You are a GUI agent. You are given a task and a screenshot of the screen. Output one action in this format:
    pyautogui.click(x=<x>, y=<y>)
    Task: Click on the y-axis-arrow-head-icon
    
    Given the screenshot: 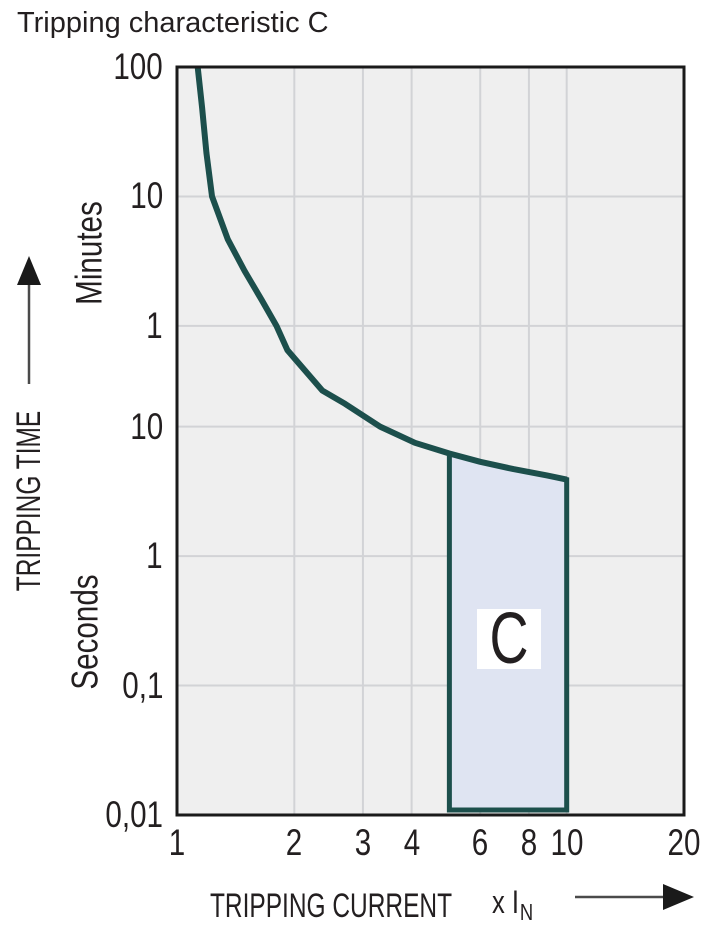 What is the action you would take?
    pyautogui.click(x=29, y=270)
    